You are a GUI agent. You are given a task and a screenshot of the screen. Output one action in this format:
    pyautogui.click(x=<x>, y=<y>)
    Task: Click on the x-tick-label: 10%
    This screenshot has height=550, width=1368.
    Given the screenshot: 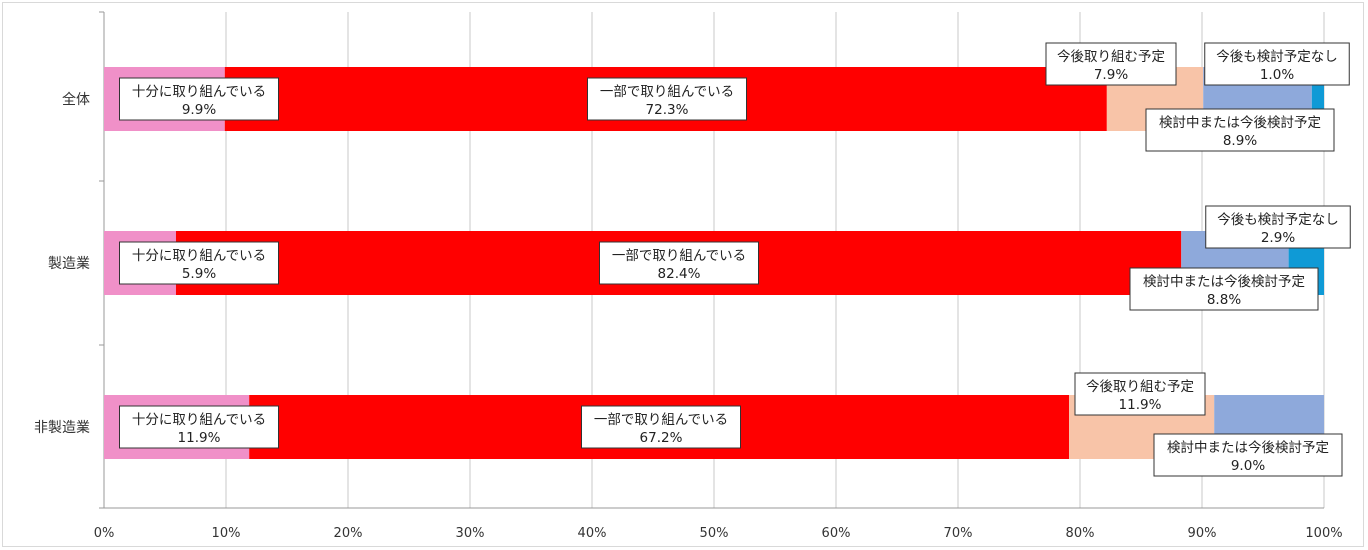 What is the action you would take?
    pyautogui.click(x=226, y=533)
    